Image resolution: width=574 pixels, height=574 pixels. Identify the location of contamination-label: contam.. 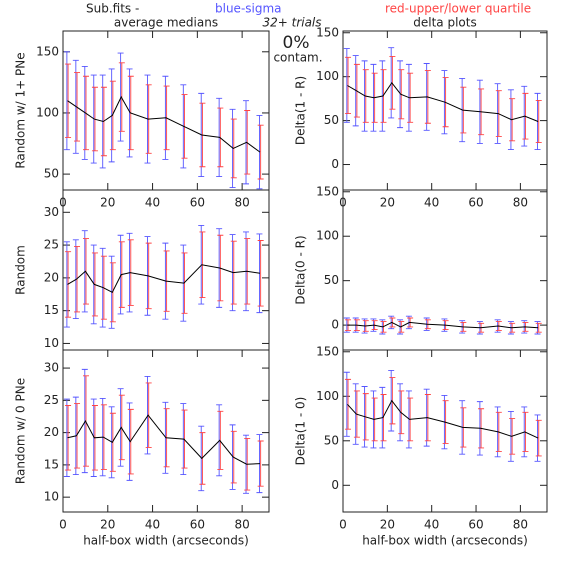
(297, 58).